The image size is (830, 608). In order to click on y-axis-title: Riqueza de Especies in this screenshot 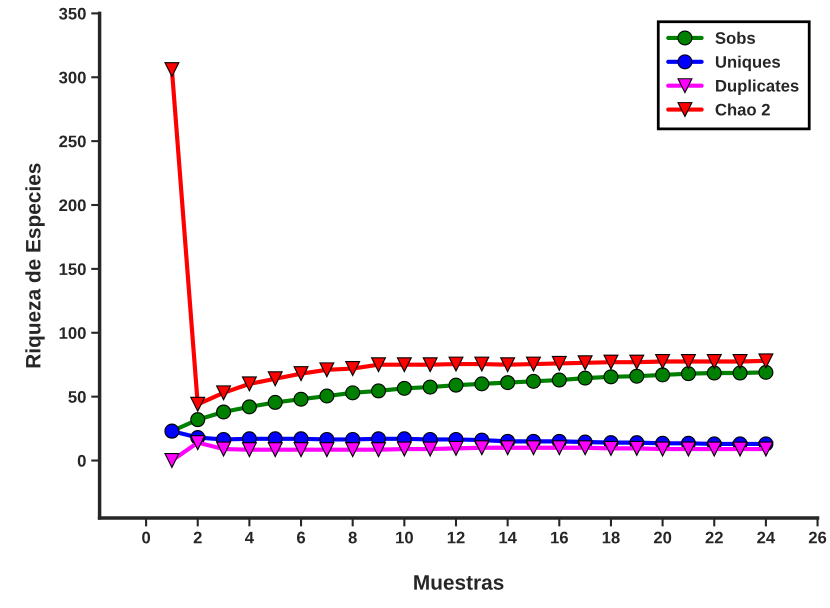, I will do `click(35, 265)`.